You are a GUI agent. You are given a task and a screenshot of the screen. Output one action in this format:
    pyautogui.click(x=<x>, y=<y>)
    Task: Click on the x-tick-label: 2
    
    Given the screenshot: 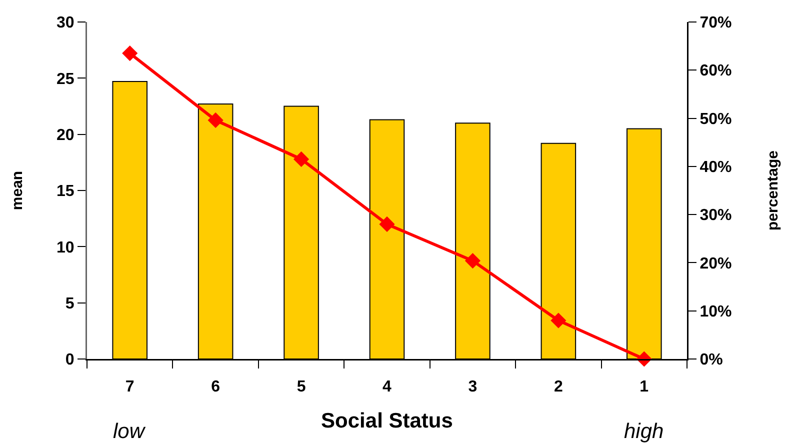 What is the action you would take?
    pyautogui.click(x=558, y=387)
    